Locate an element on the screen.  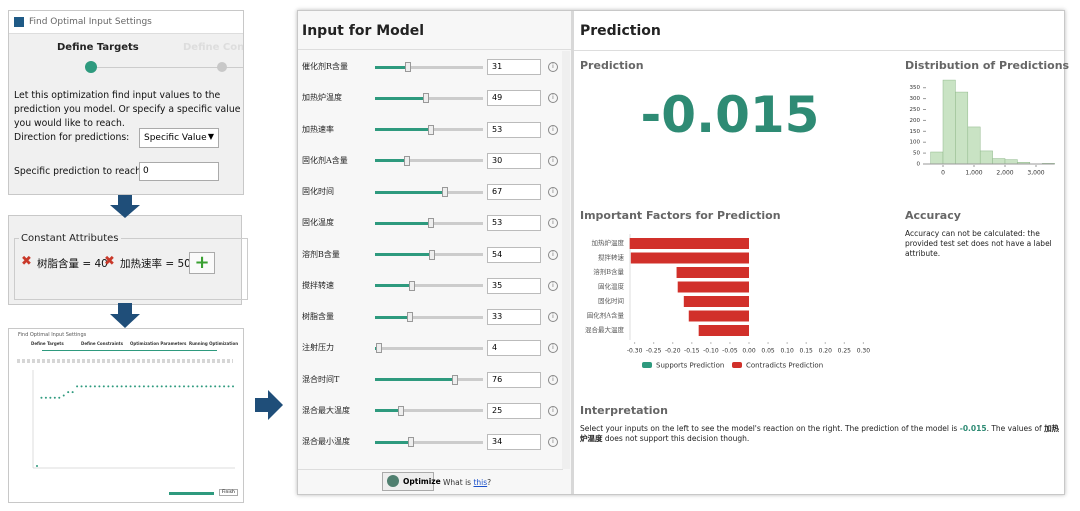
input-label: 溶剂B含量 is located at coordinates (321, 254).